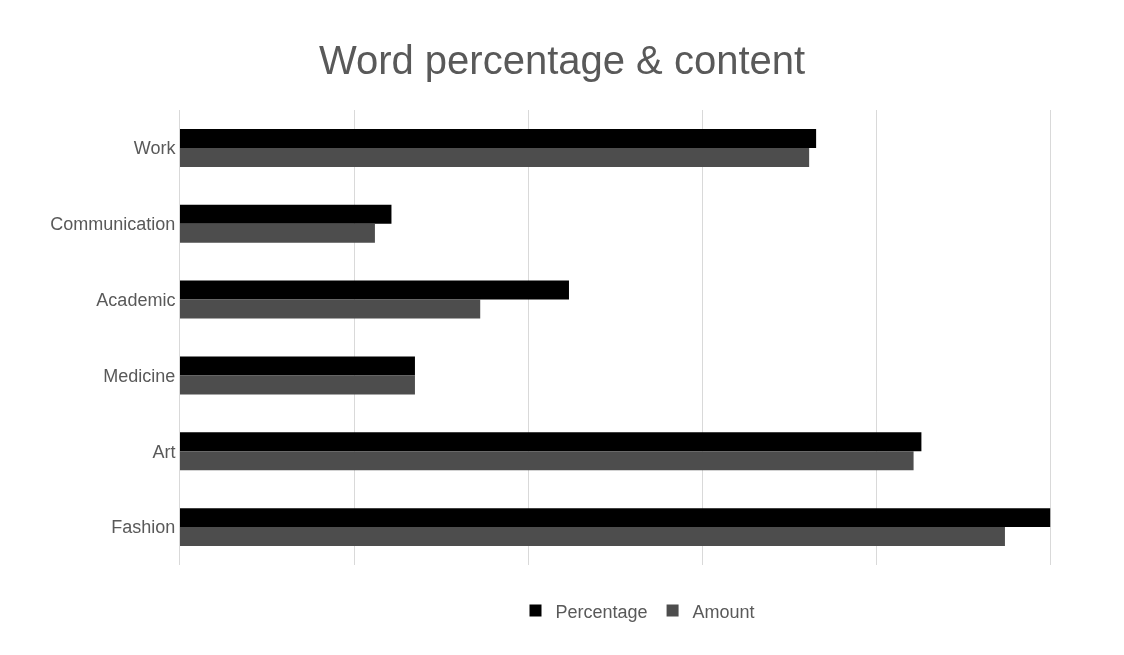  Describe the element at coordinates (139, 375) in the screenshot. I see `y-tick-label: Medicine` at that location.